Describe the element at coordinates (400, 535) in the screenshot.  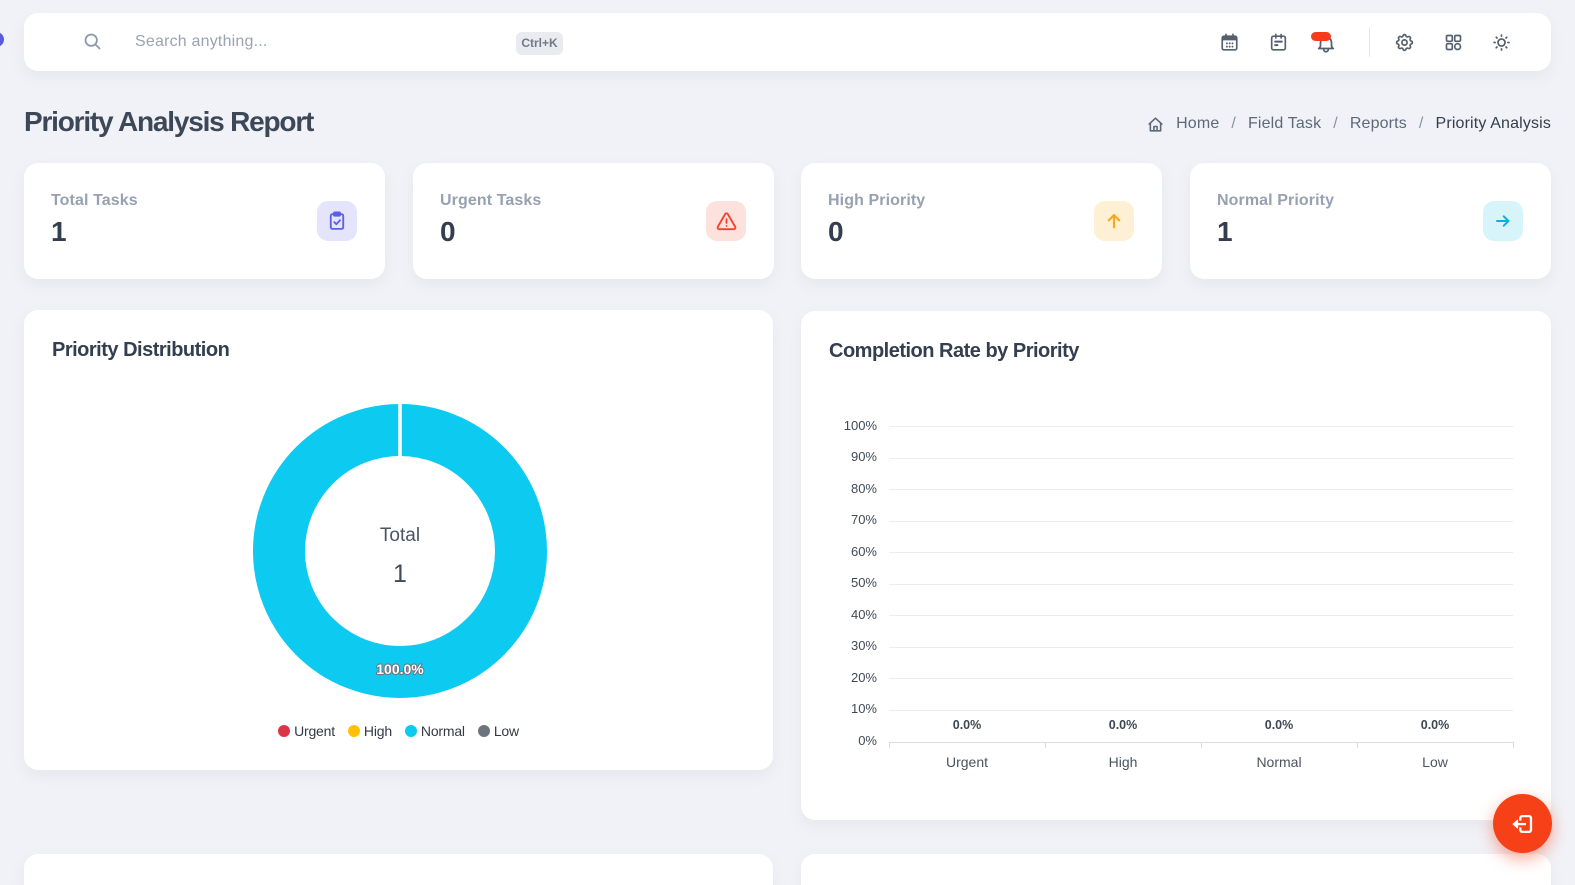
I see `svg-text: Total` at that location.